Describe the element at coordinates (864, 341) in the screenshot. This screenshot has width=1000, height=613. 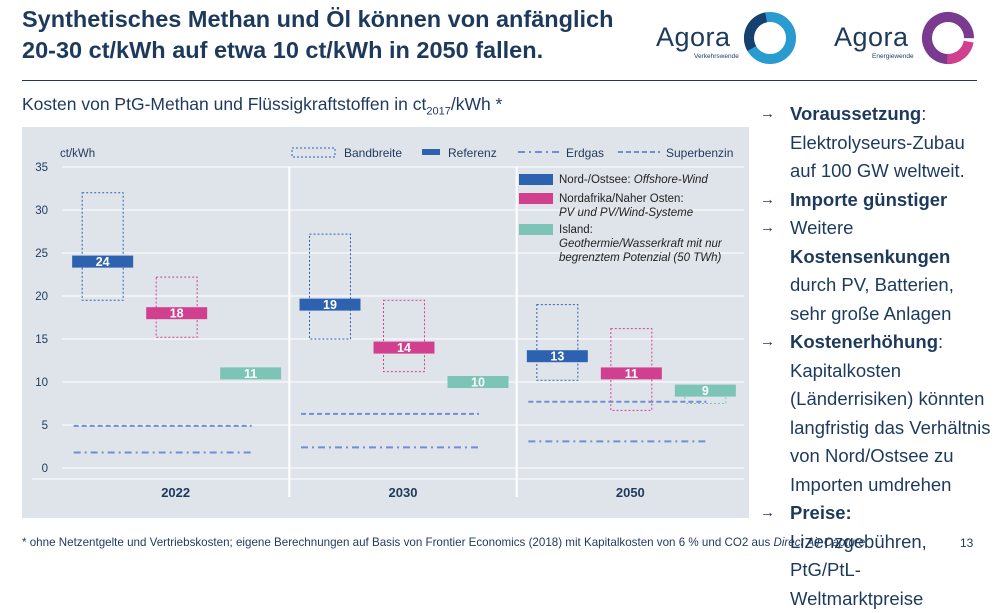
I see `bullet-bold: Kostenerhöhung` at that location.